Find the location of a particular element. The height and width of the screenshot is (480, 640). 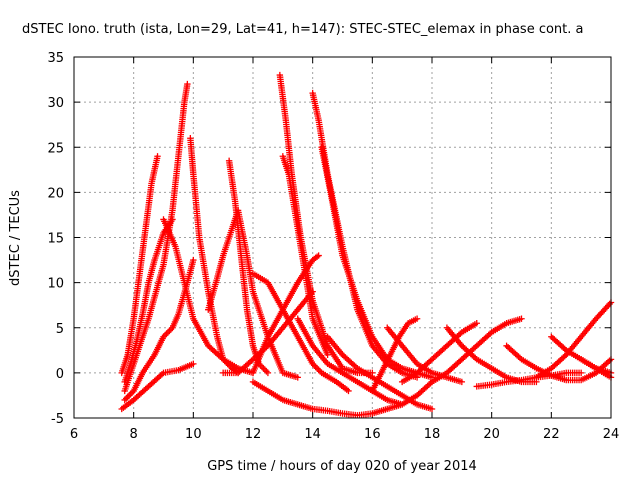

y-tick-label: 30 is located at coordinates (55, 103).